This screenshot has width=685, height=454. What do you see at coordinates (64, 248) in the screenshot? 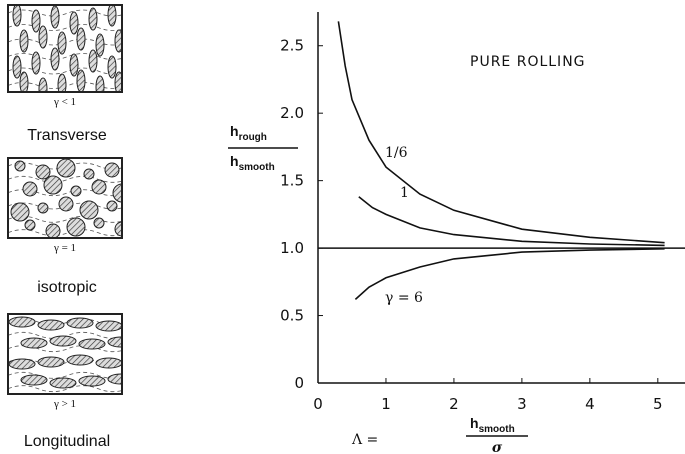
I see `panel-caption: γ = 1` at bounding box center [64, 248].